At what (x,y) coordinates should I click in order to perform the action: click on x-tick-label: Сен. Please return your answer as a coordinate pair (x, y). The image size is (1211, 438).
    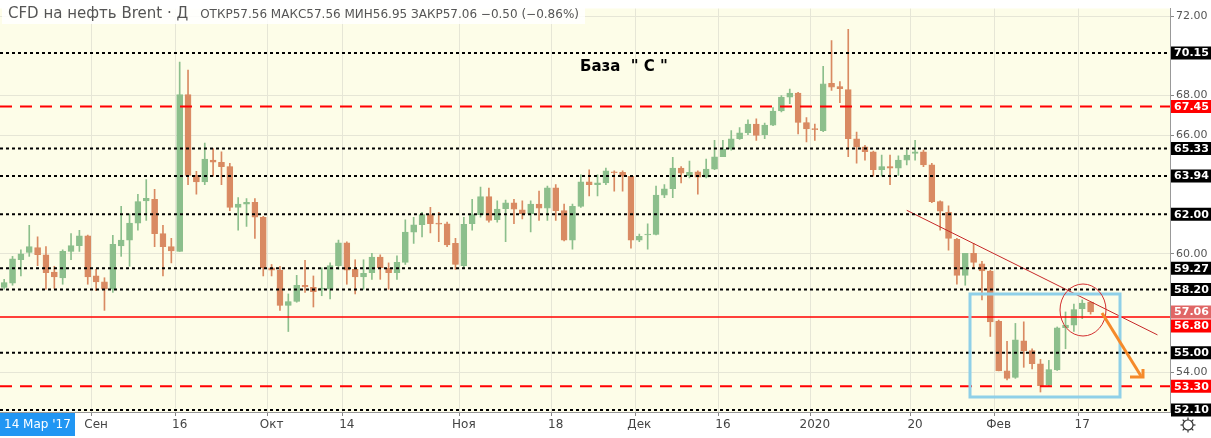
    Looking at the image, I should click on (96, 424).